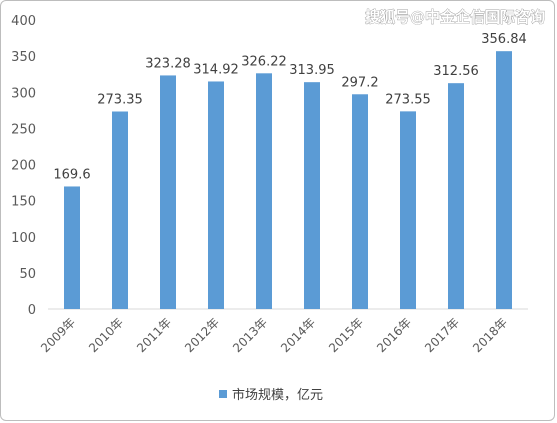  What do you see at coordinates (23, 21) in the screenshot?
I see `y-tick-label: 400` at bounding box center [23, 21].